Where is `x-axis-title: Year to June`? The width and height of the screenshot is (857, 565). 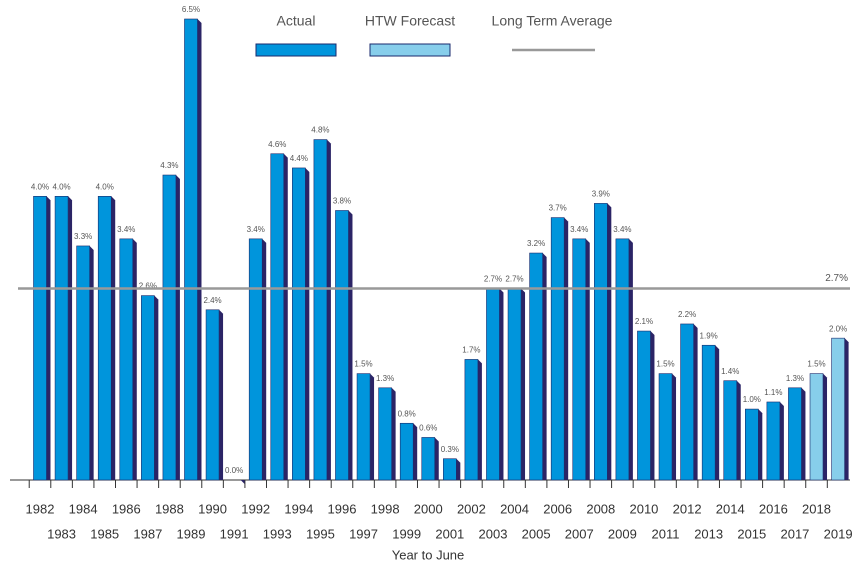
x-axis-title: Year to June is located at coordinates (428, 554).